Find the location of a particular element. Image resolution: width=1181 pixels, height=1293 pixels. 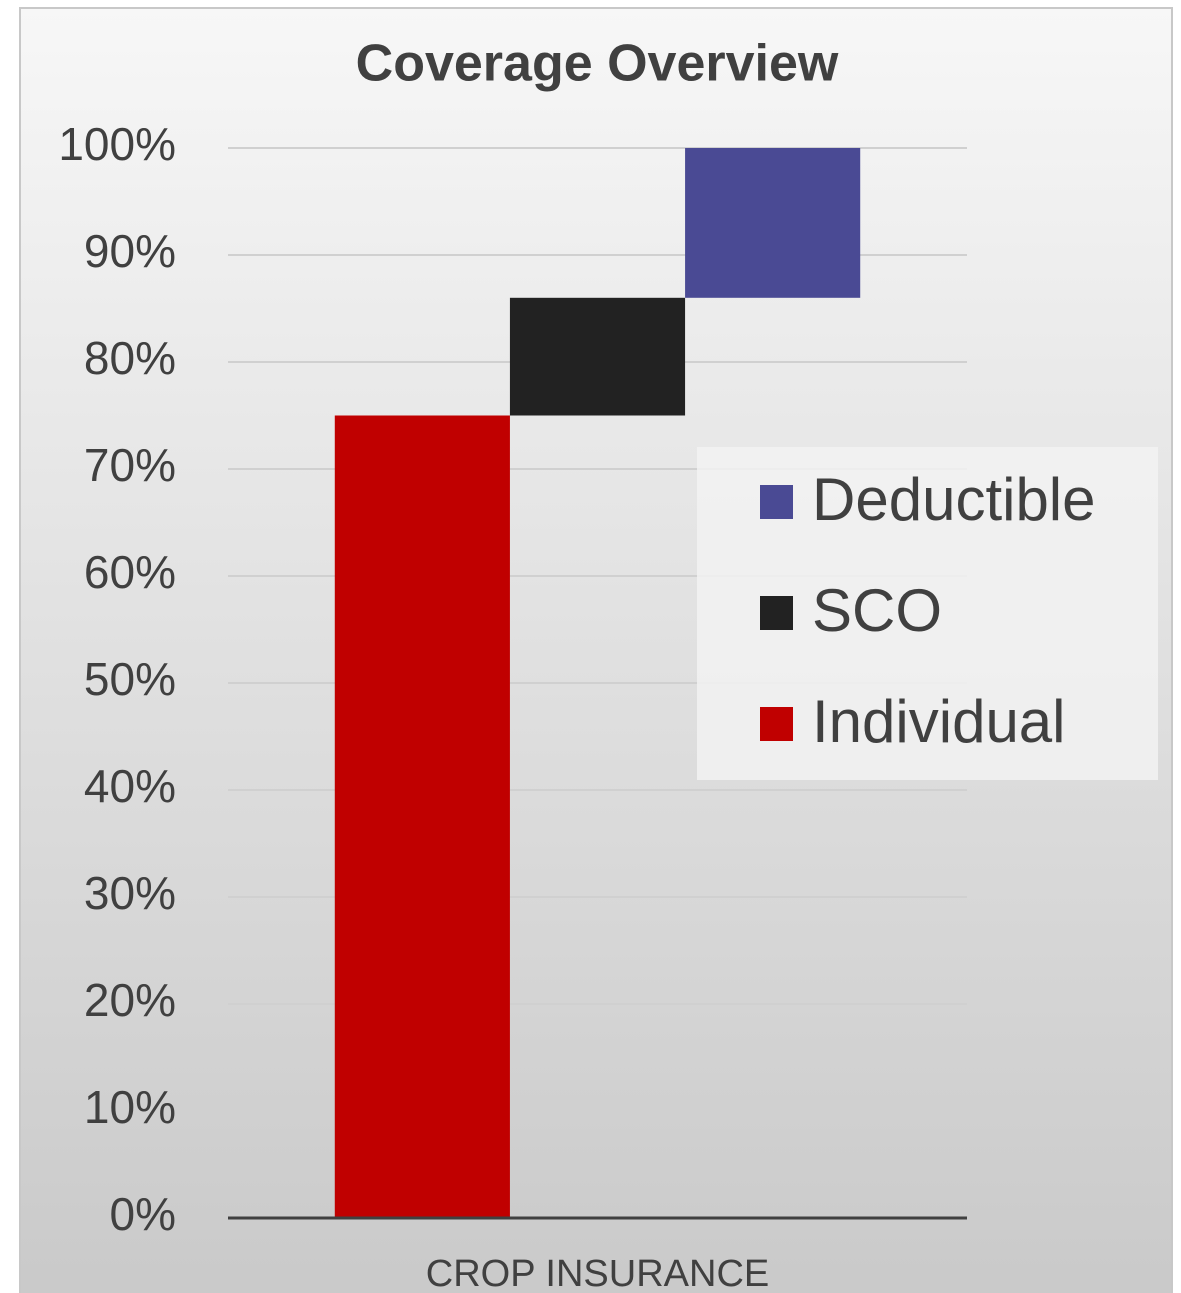

y-tick-label: 90% is located at coordinates (130, 251).